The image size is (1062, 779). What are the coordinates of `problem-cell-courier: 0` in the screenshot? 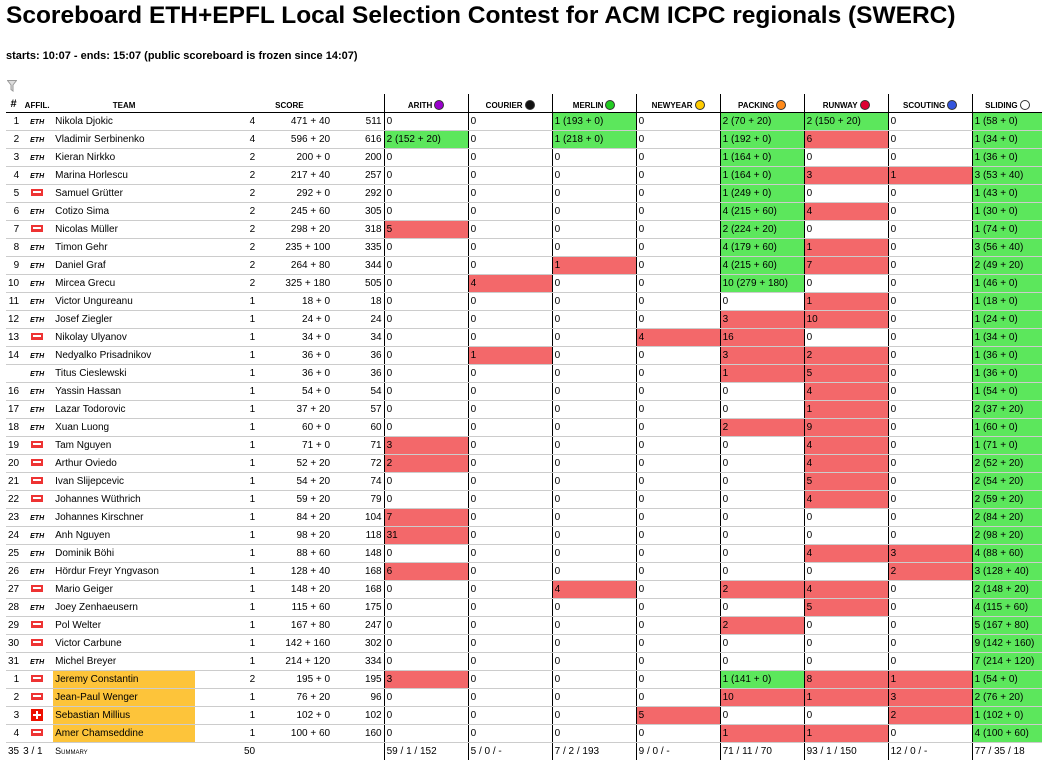 It's located at (510, 535).